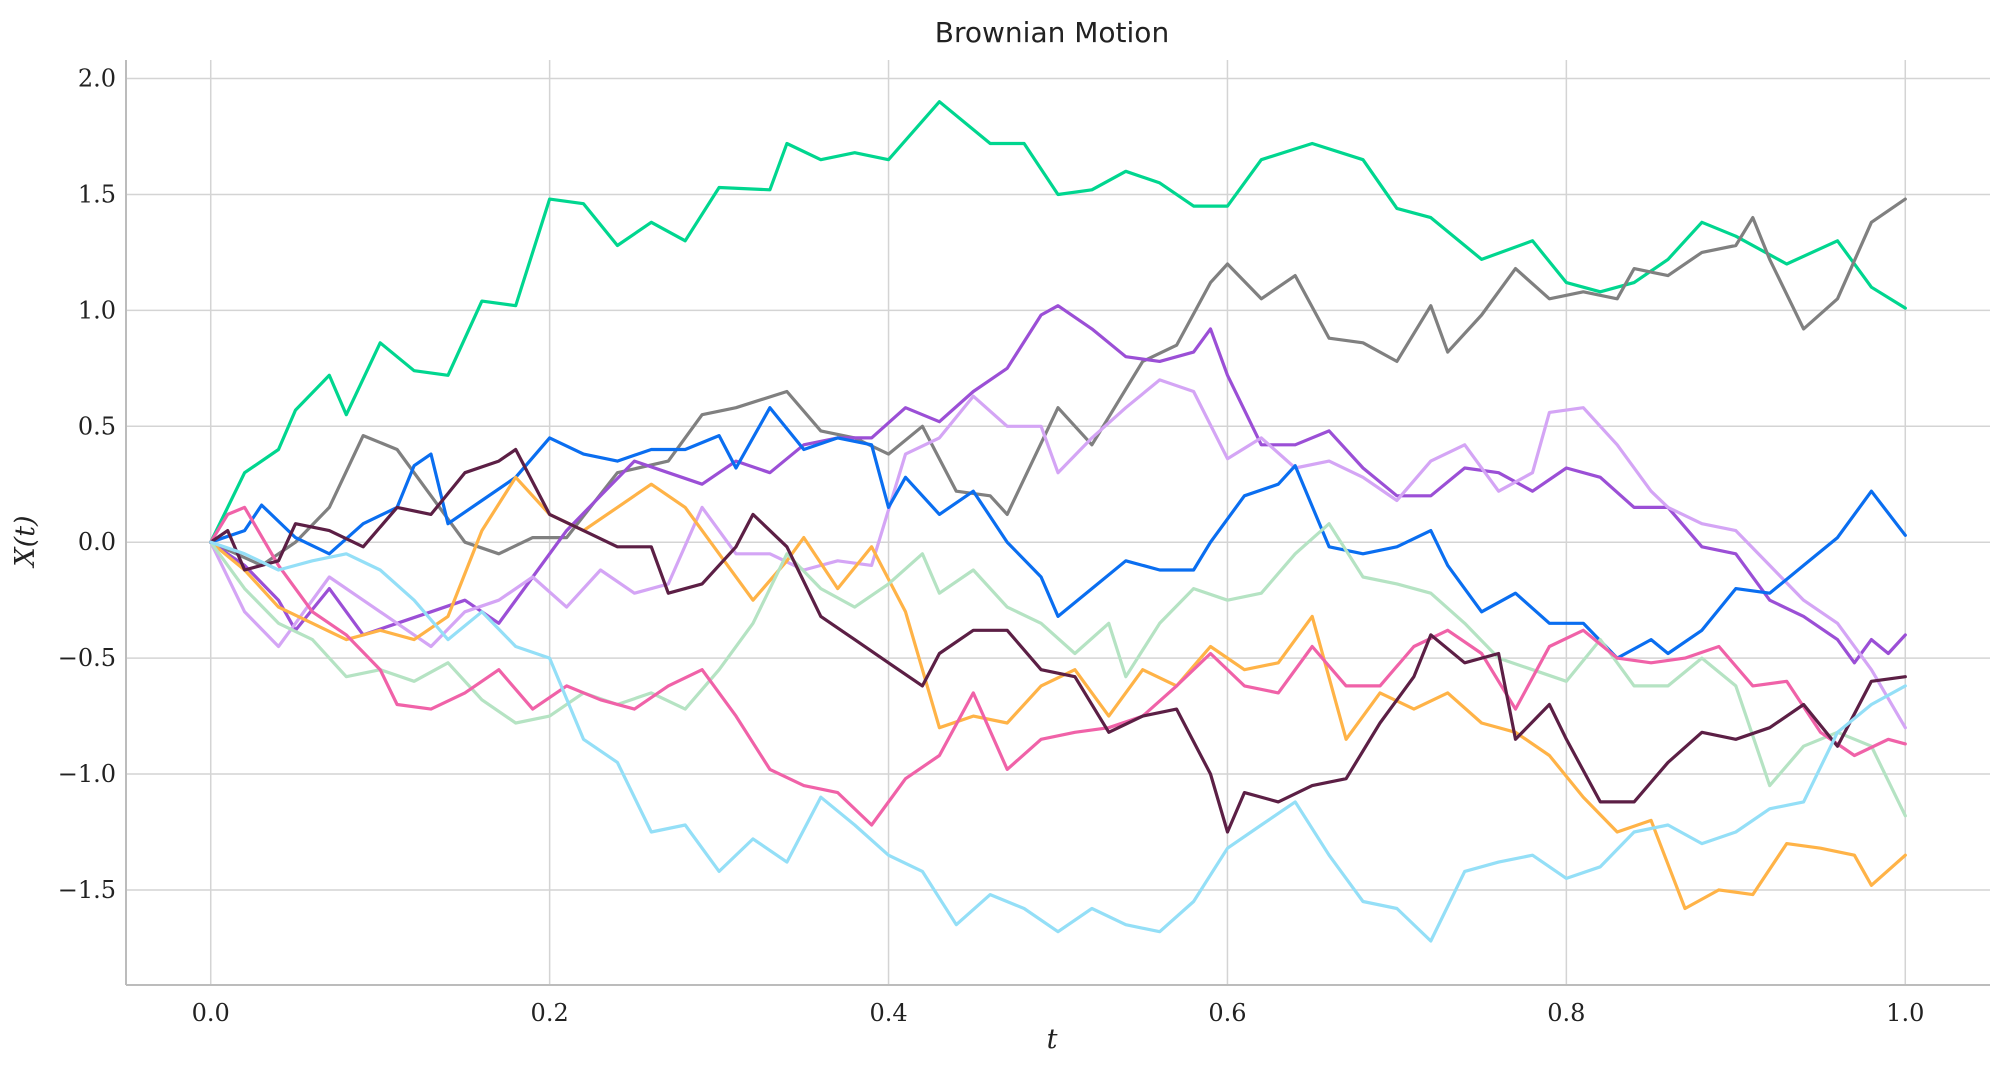  I want to click on x-tick-label: 0.6, so click(1227, 1013).